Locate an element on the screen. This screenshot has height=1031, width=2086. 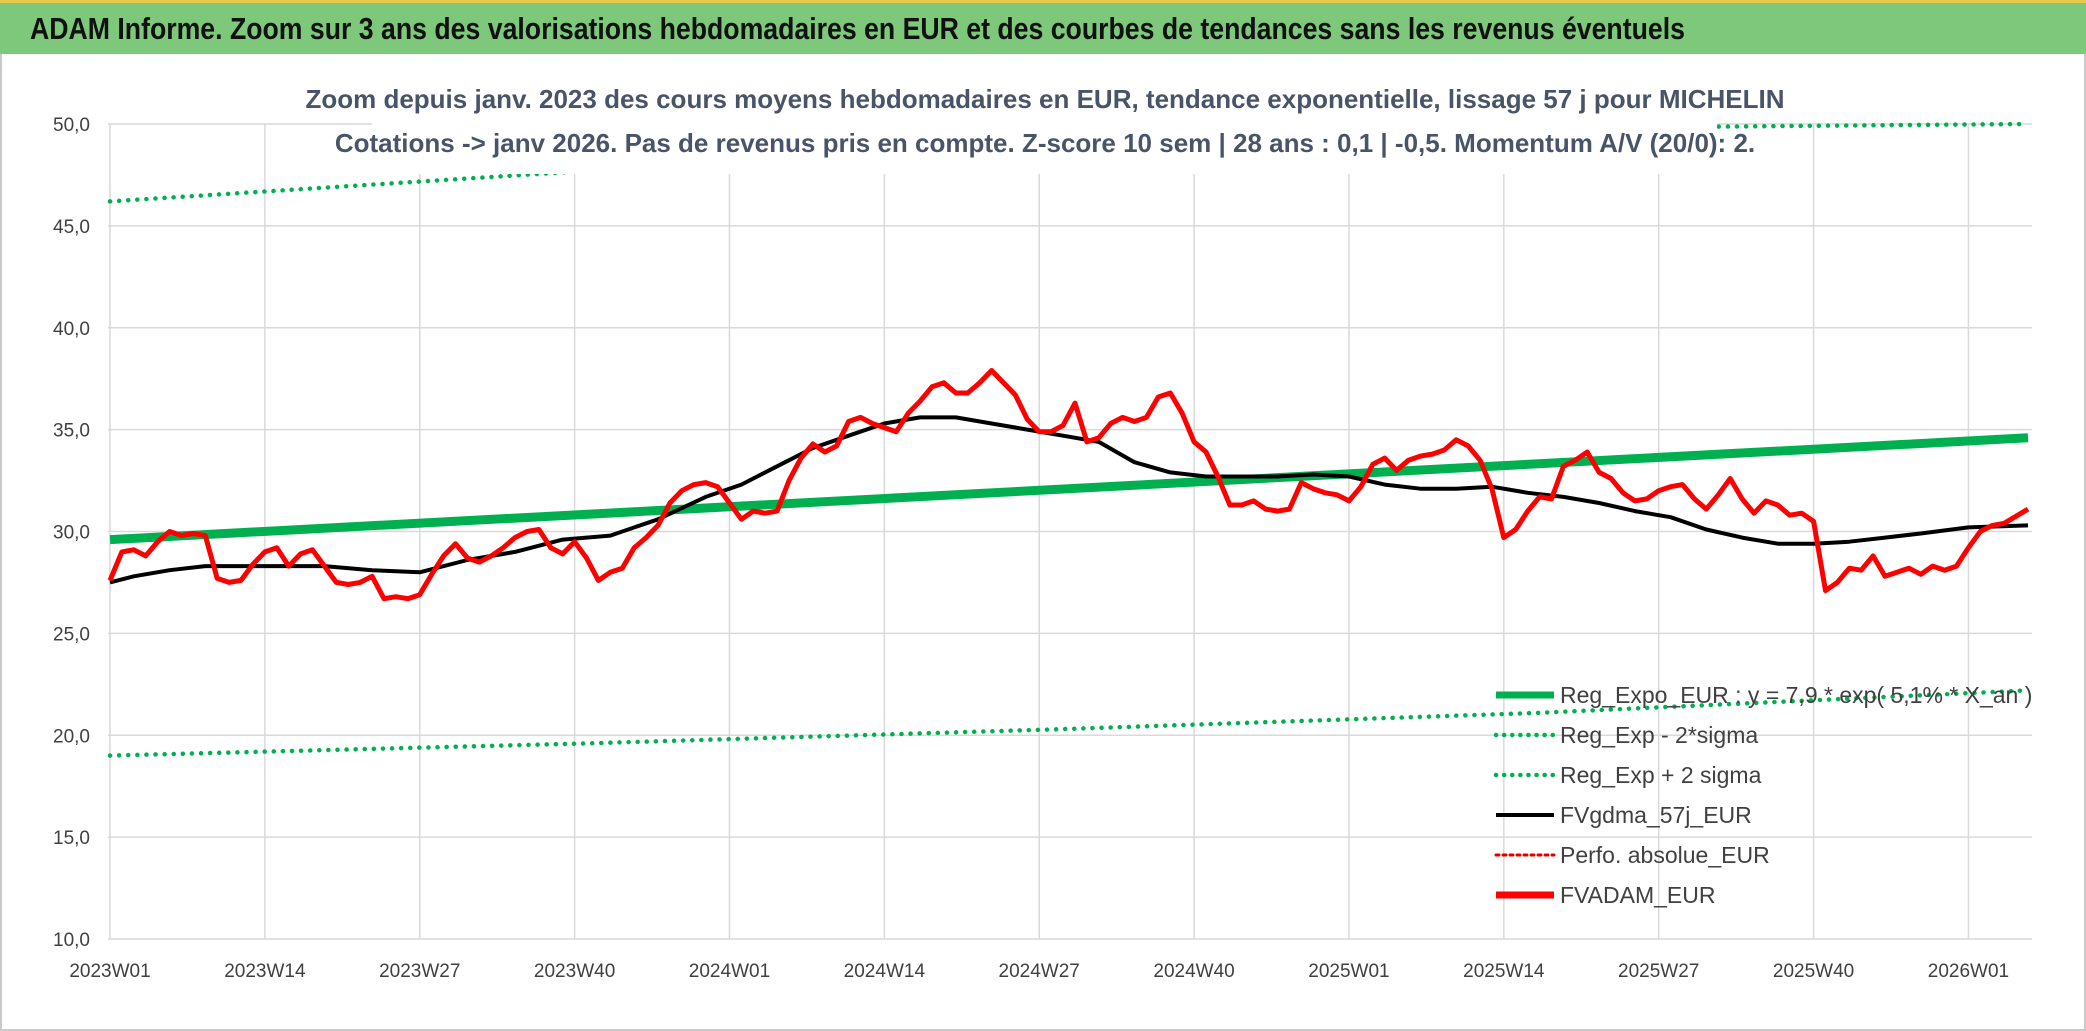
y-tick-label: 40,0 is located at coordinates (71, 329).